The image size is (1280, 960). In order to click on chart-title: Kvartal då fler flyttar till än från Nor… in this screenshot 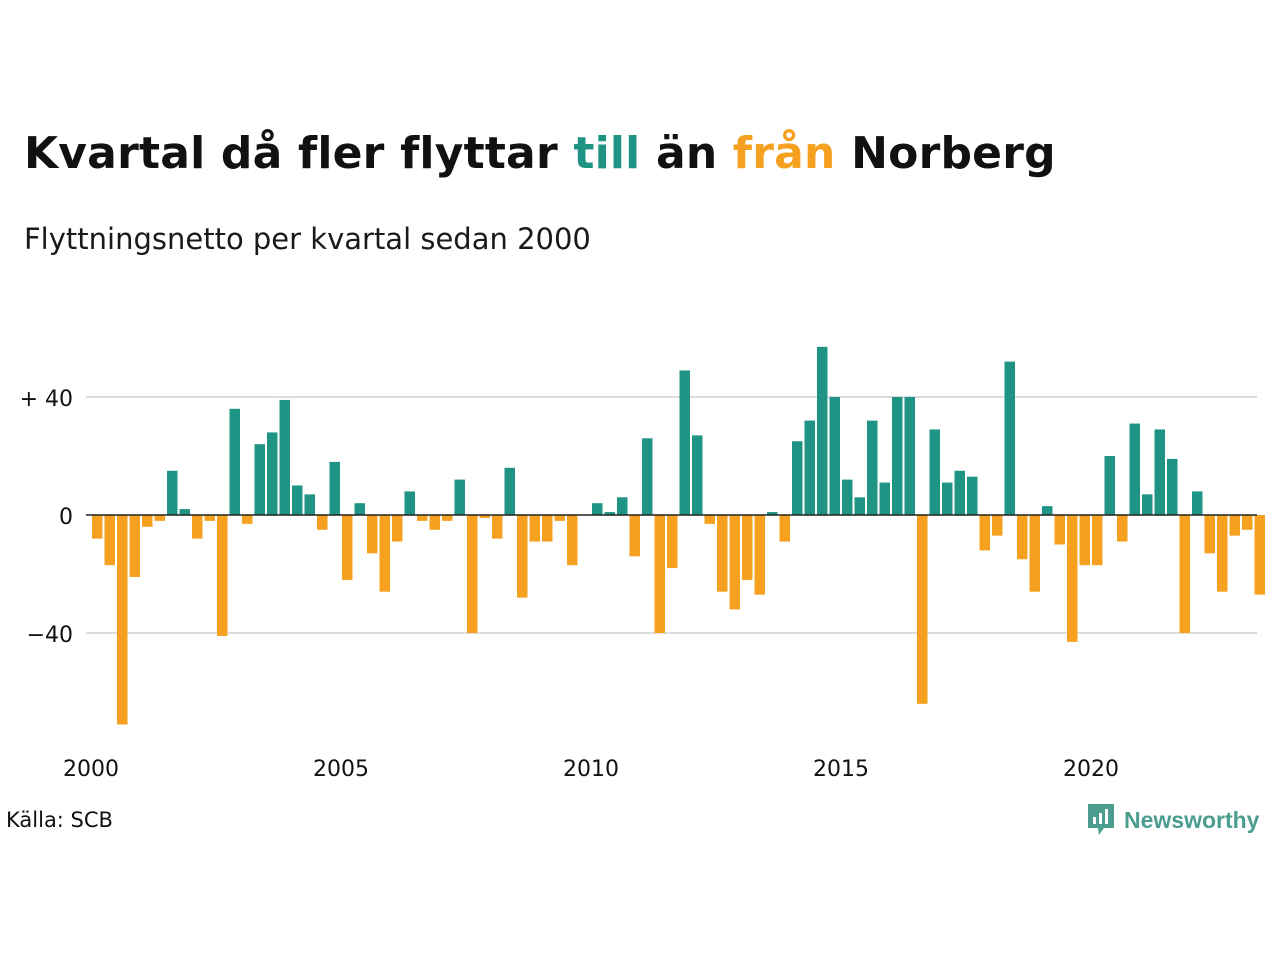, I will do `click(540, 153)`.